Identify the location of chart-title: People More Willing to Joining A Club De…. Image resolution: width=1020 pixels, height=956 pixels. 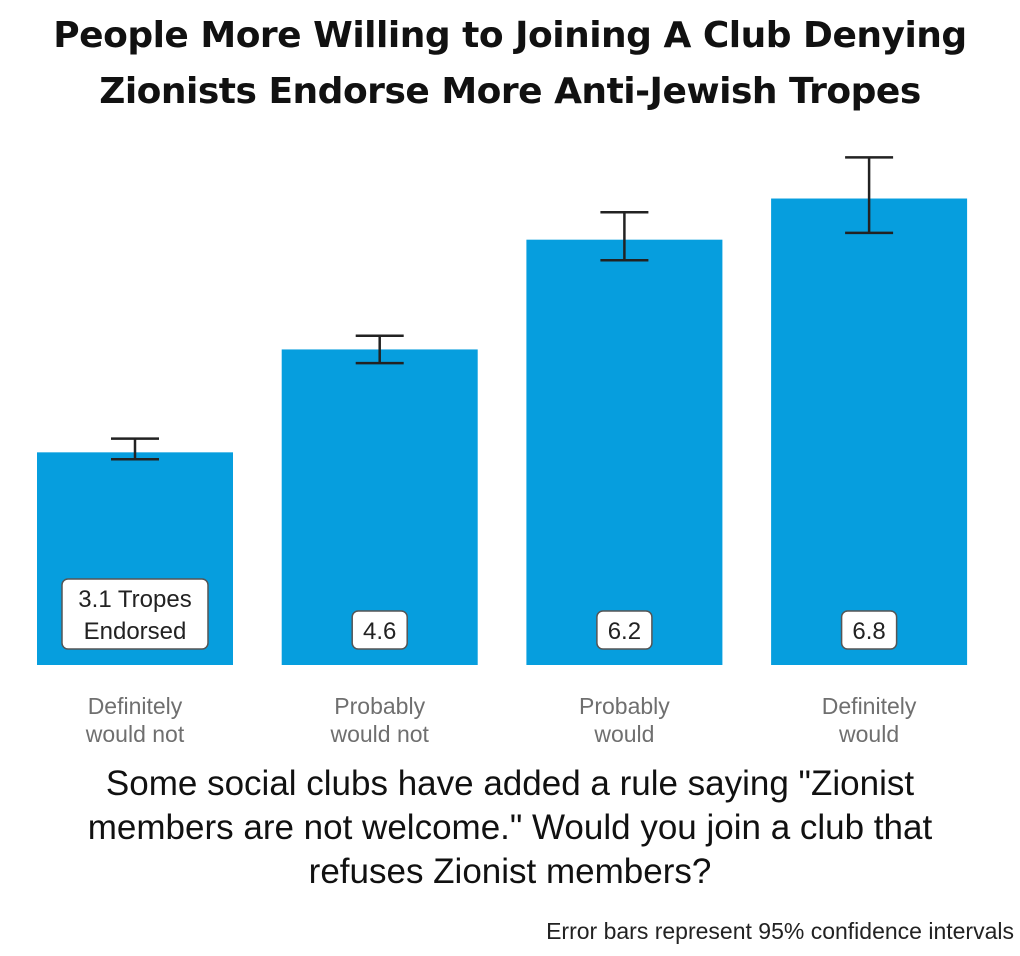
(510, 64).